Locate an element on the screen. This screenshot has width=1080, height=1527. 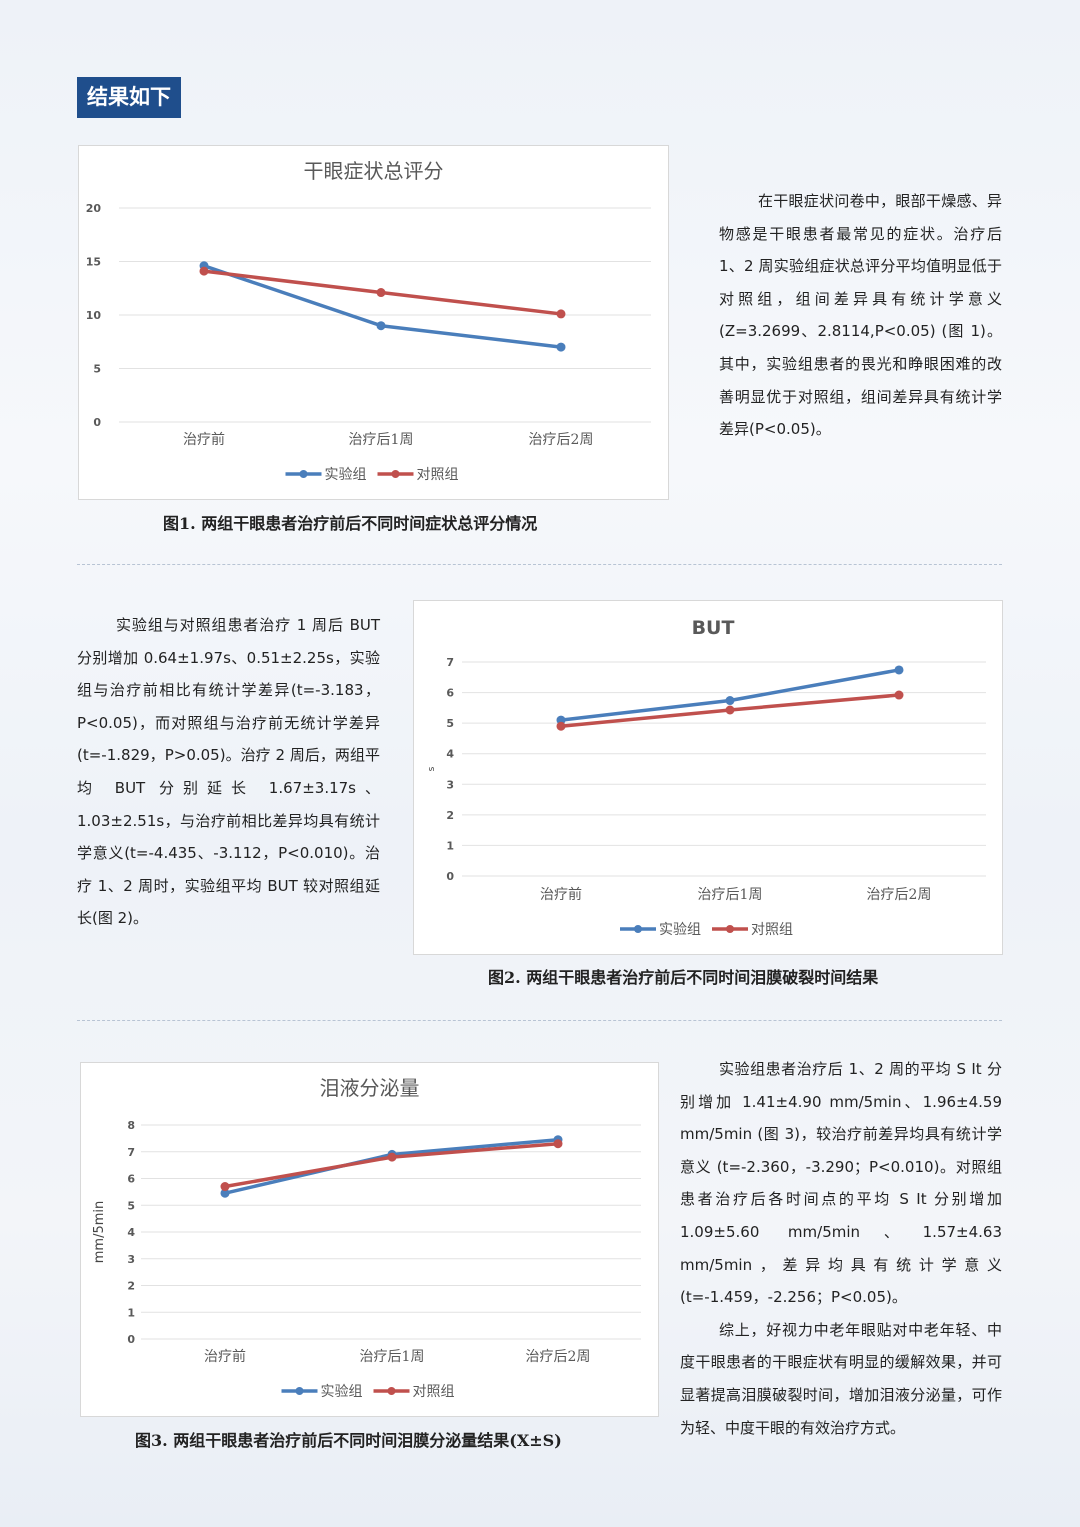
figure-caption-1: 图1. 两组干眼患者治疗前后不同时间症状总评分情况 is located at coordinates (350, 523).